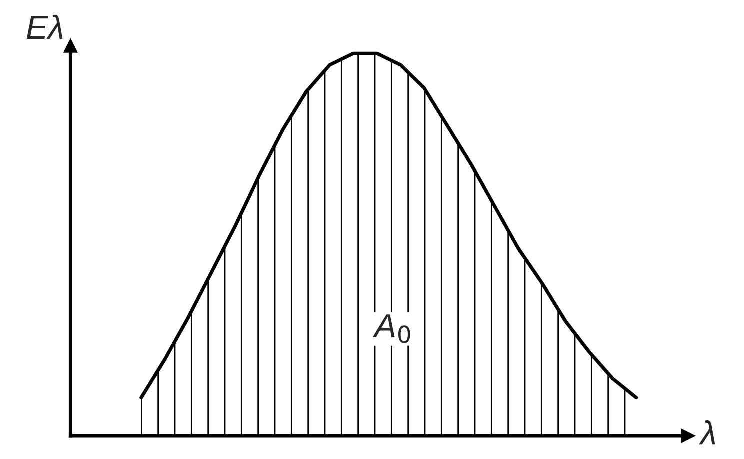  I want to click on x-axis-title: λ, so click(707, 432).